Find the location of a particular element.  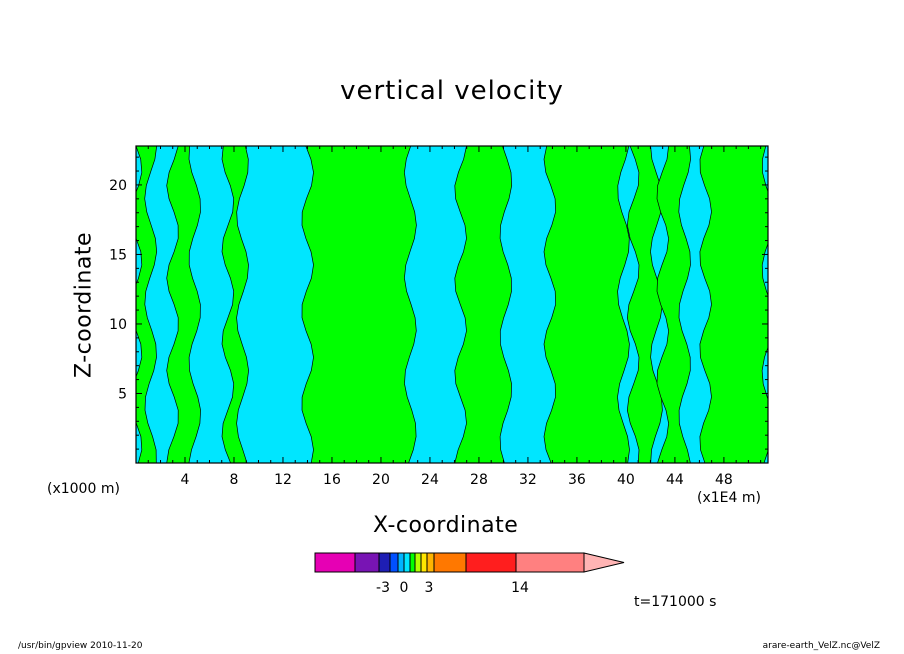

colorbar-label: -3 is located at coordinates (383, 588).